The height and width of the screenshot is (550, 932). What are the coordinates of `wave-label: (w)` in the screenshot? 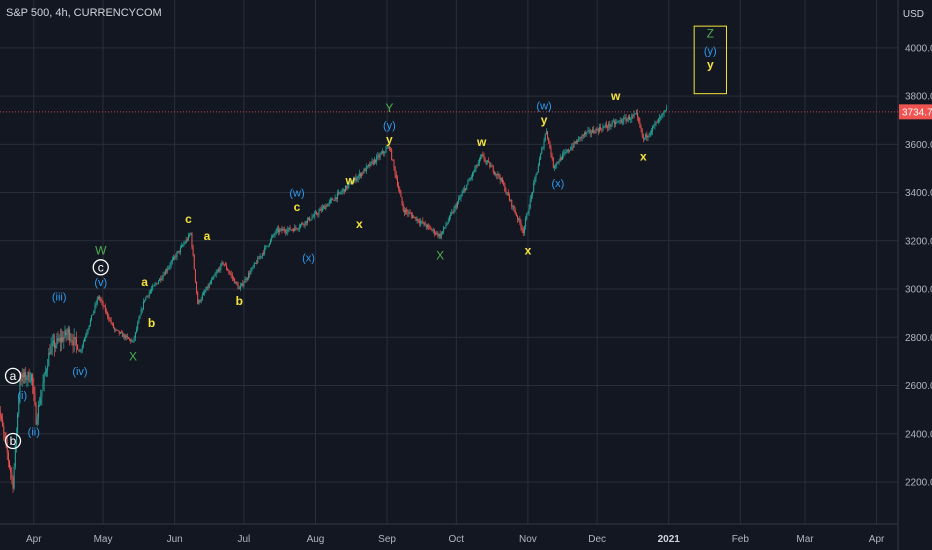 It's located at (296, 194).